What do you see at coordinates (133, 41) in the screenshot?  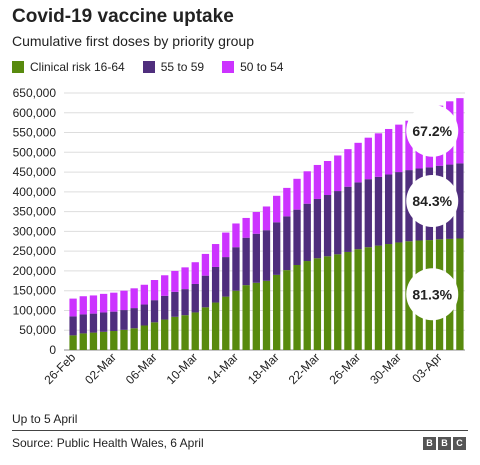 I see `chart-subtitle: Cumulative first doses by priority group` at bounding box center [133, 41].